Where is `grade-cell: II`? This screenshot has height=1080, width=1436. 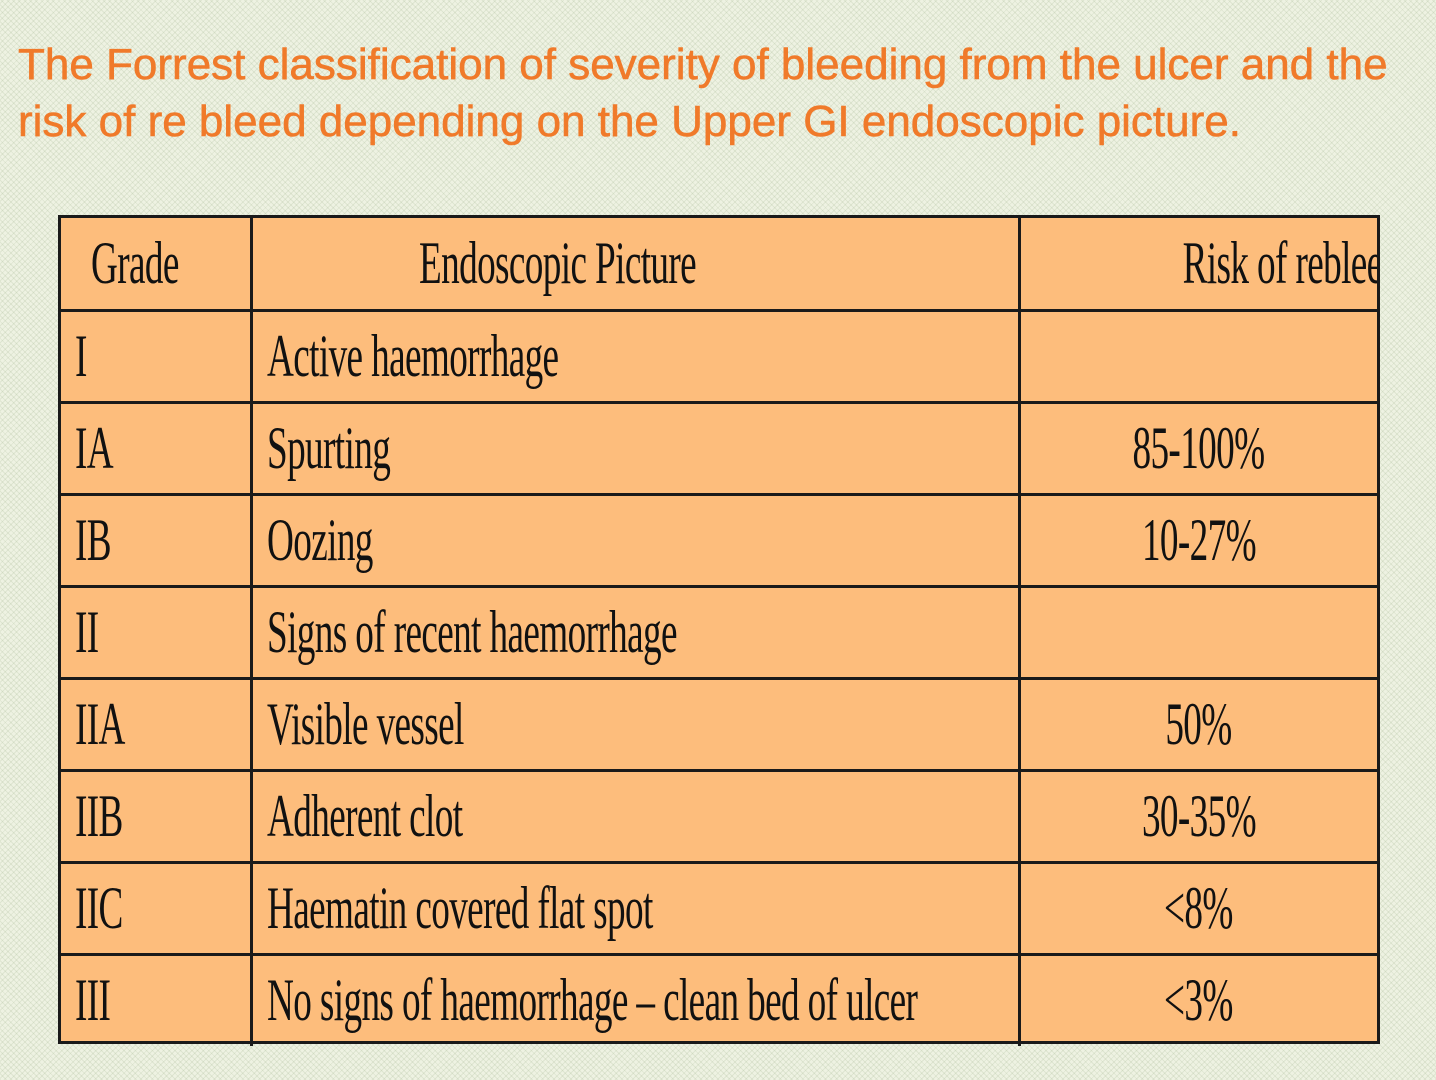
grade-cell: II is located at coordinates (157, 632).